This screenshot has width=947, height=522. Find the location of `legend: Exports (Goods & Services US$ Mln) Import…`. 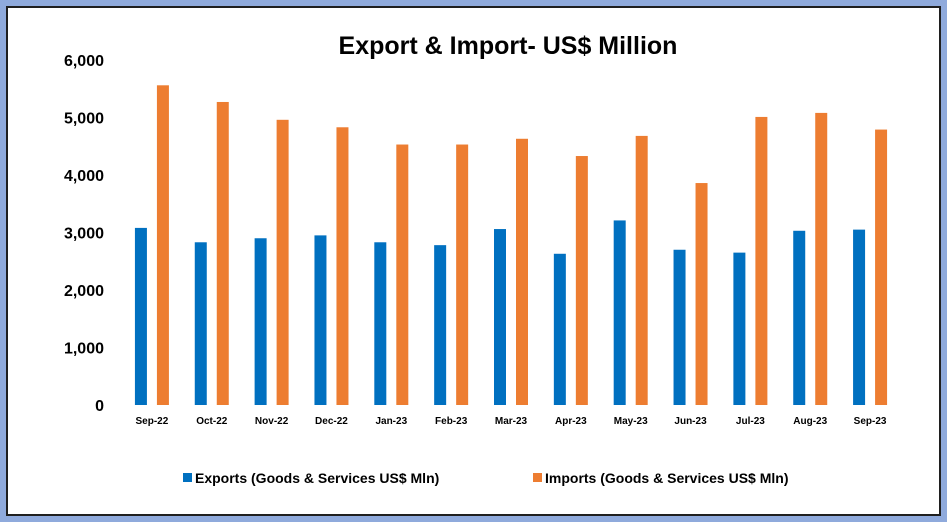

legend: Exports (Goods & Services US$ Mln) Import… is located at coordinates (486, 478).